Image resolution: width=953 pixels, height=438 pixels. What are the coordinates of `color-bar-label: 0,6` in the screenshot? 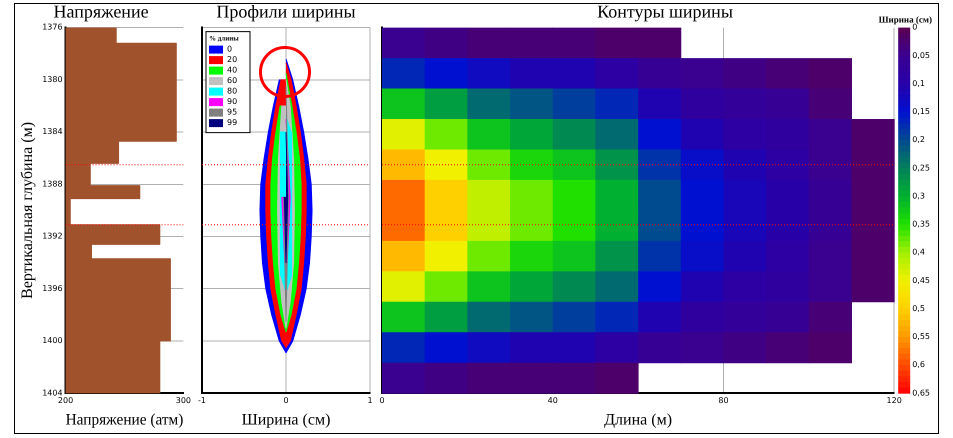 It's located at (918, 365).